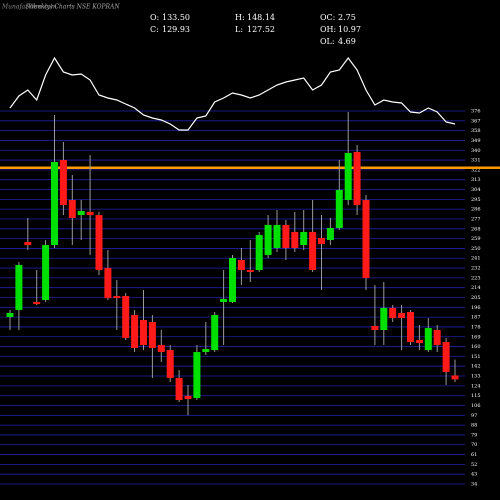 The height and width of the screenshot is (500, 500). What do you see at coordinates (476, 308) in the screenshot?
I see `y-tick-label: 196` at bounding box center [476, 308].